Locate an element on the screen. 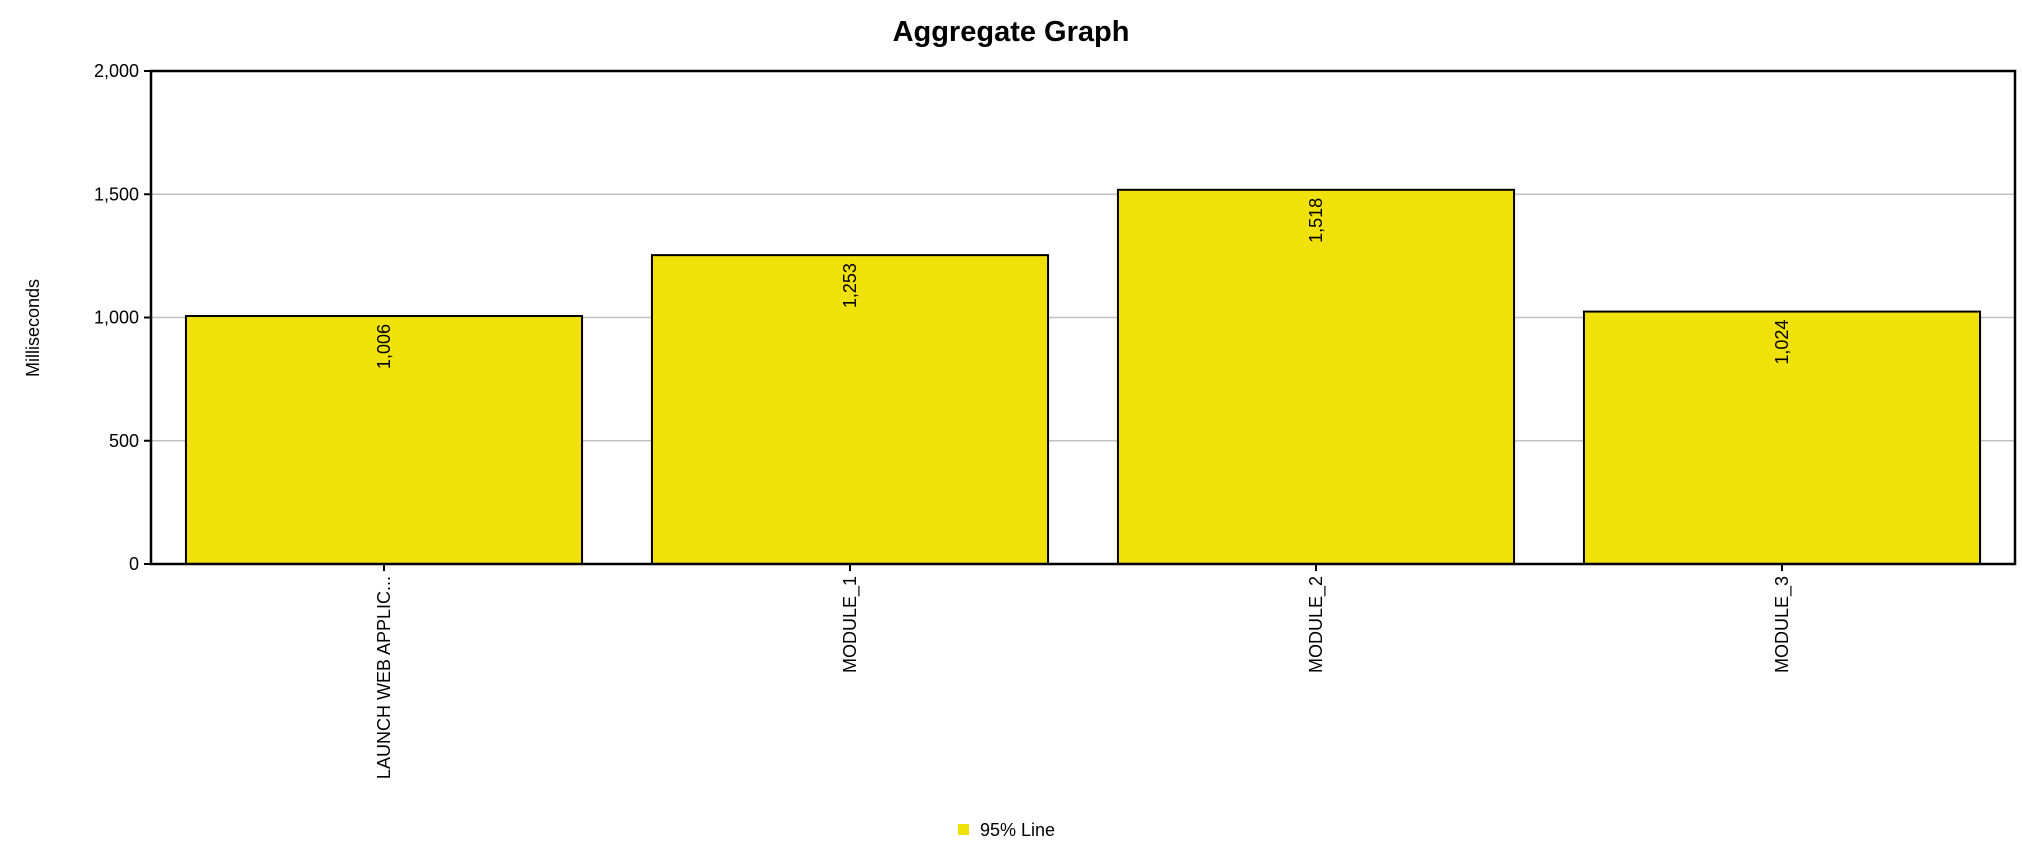  x-tick-label-3: MODULE_2 is located at coordinates (1316, 624).